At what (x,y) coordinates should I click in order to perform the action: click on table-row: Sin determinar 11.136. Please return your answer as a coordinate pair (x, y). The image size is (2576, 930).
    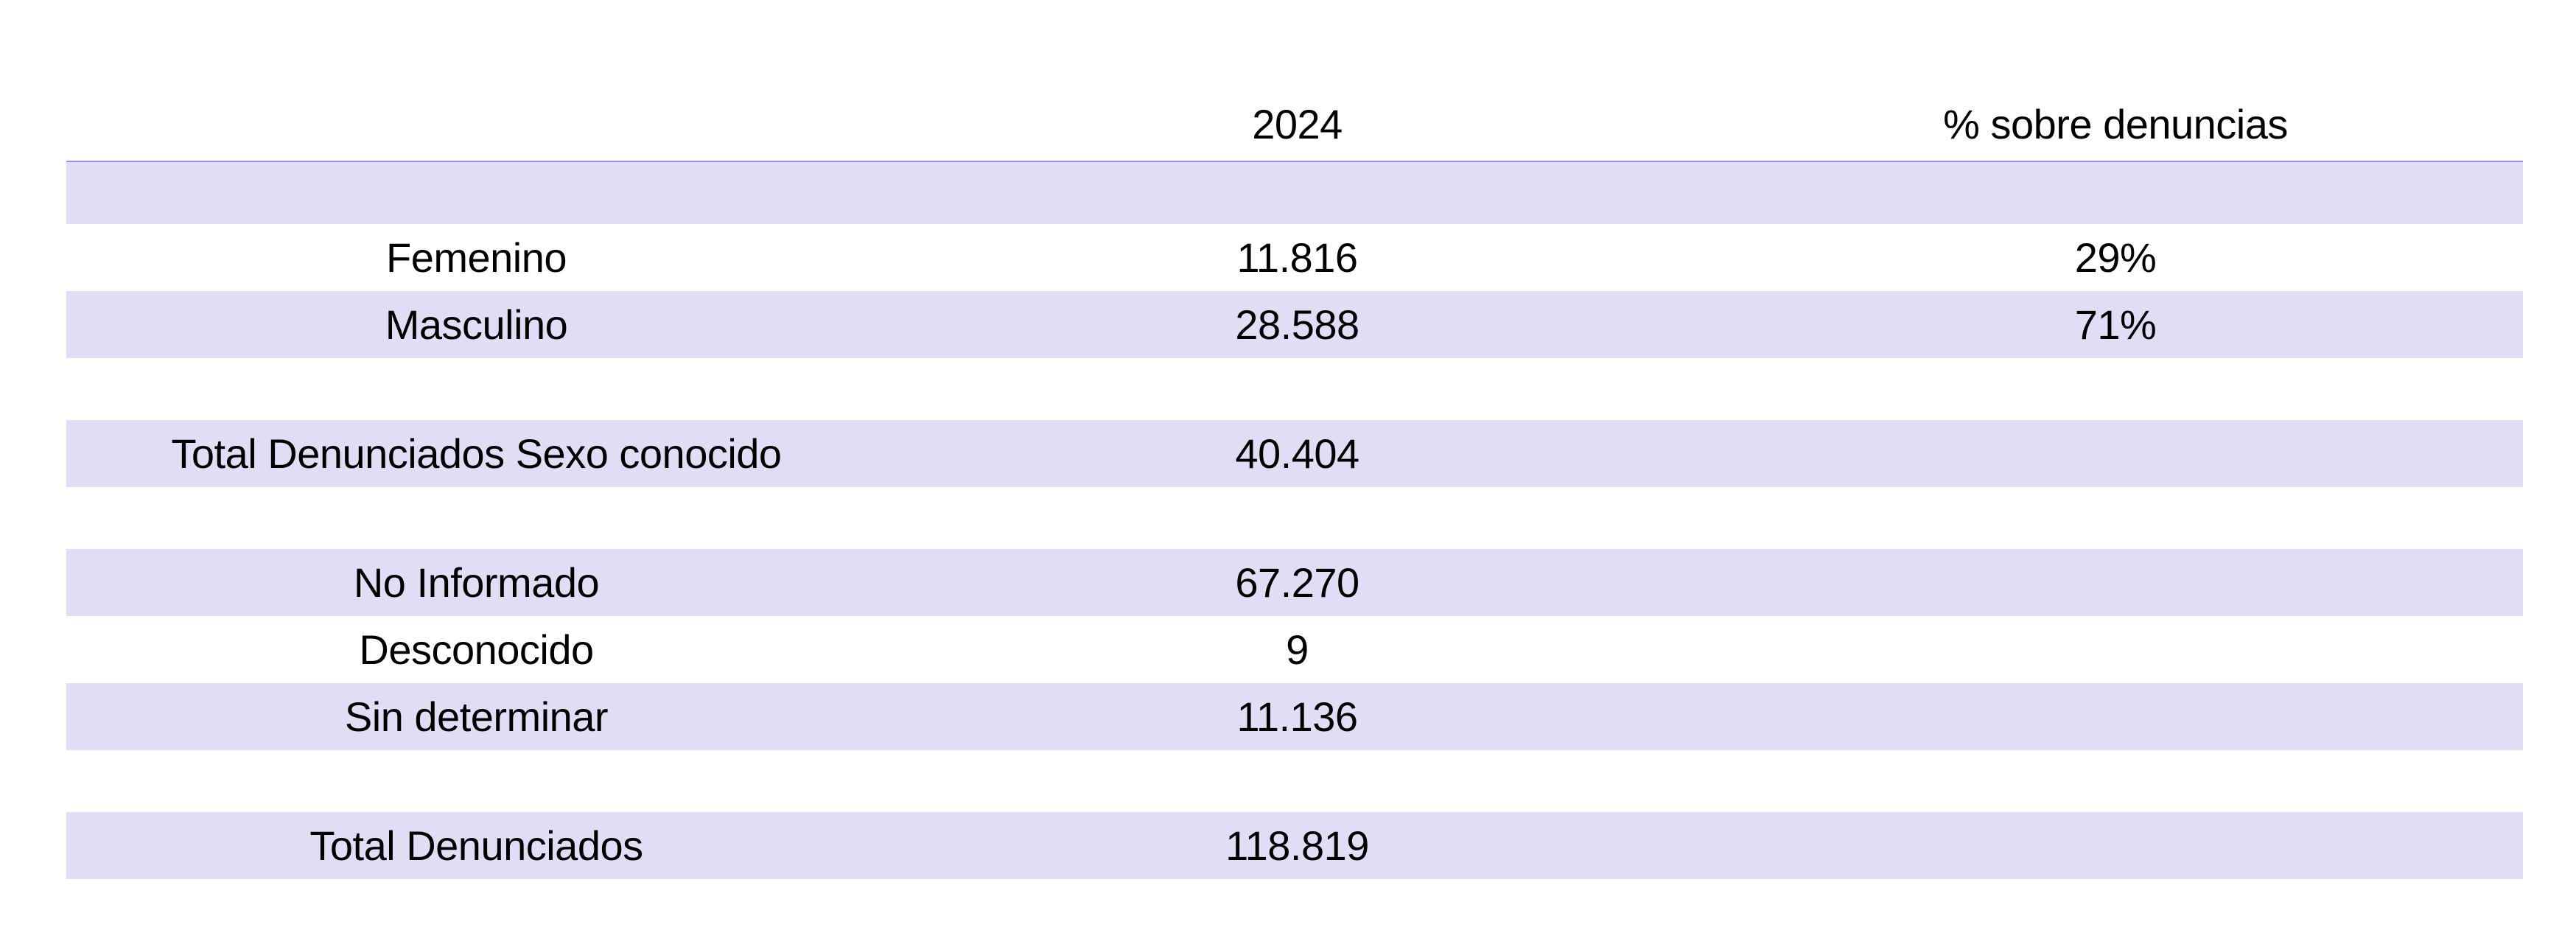
    Looking at the image, I should click on (1294, 716).